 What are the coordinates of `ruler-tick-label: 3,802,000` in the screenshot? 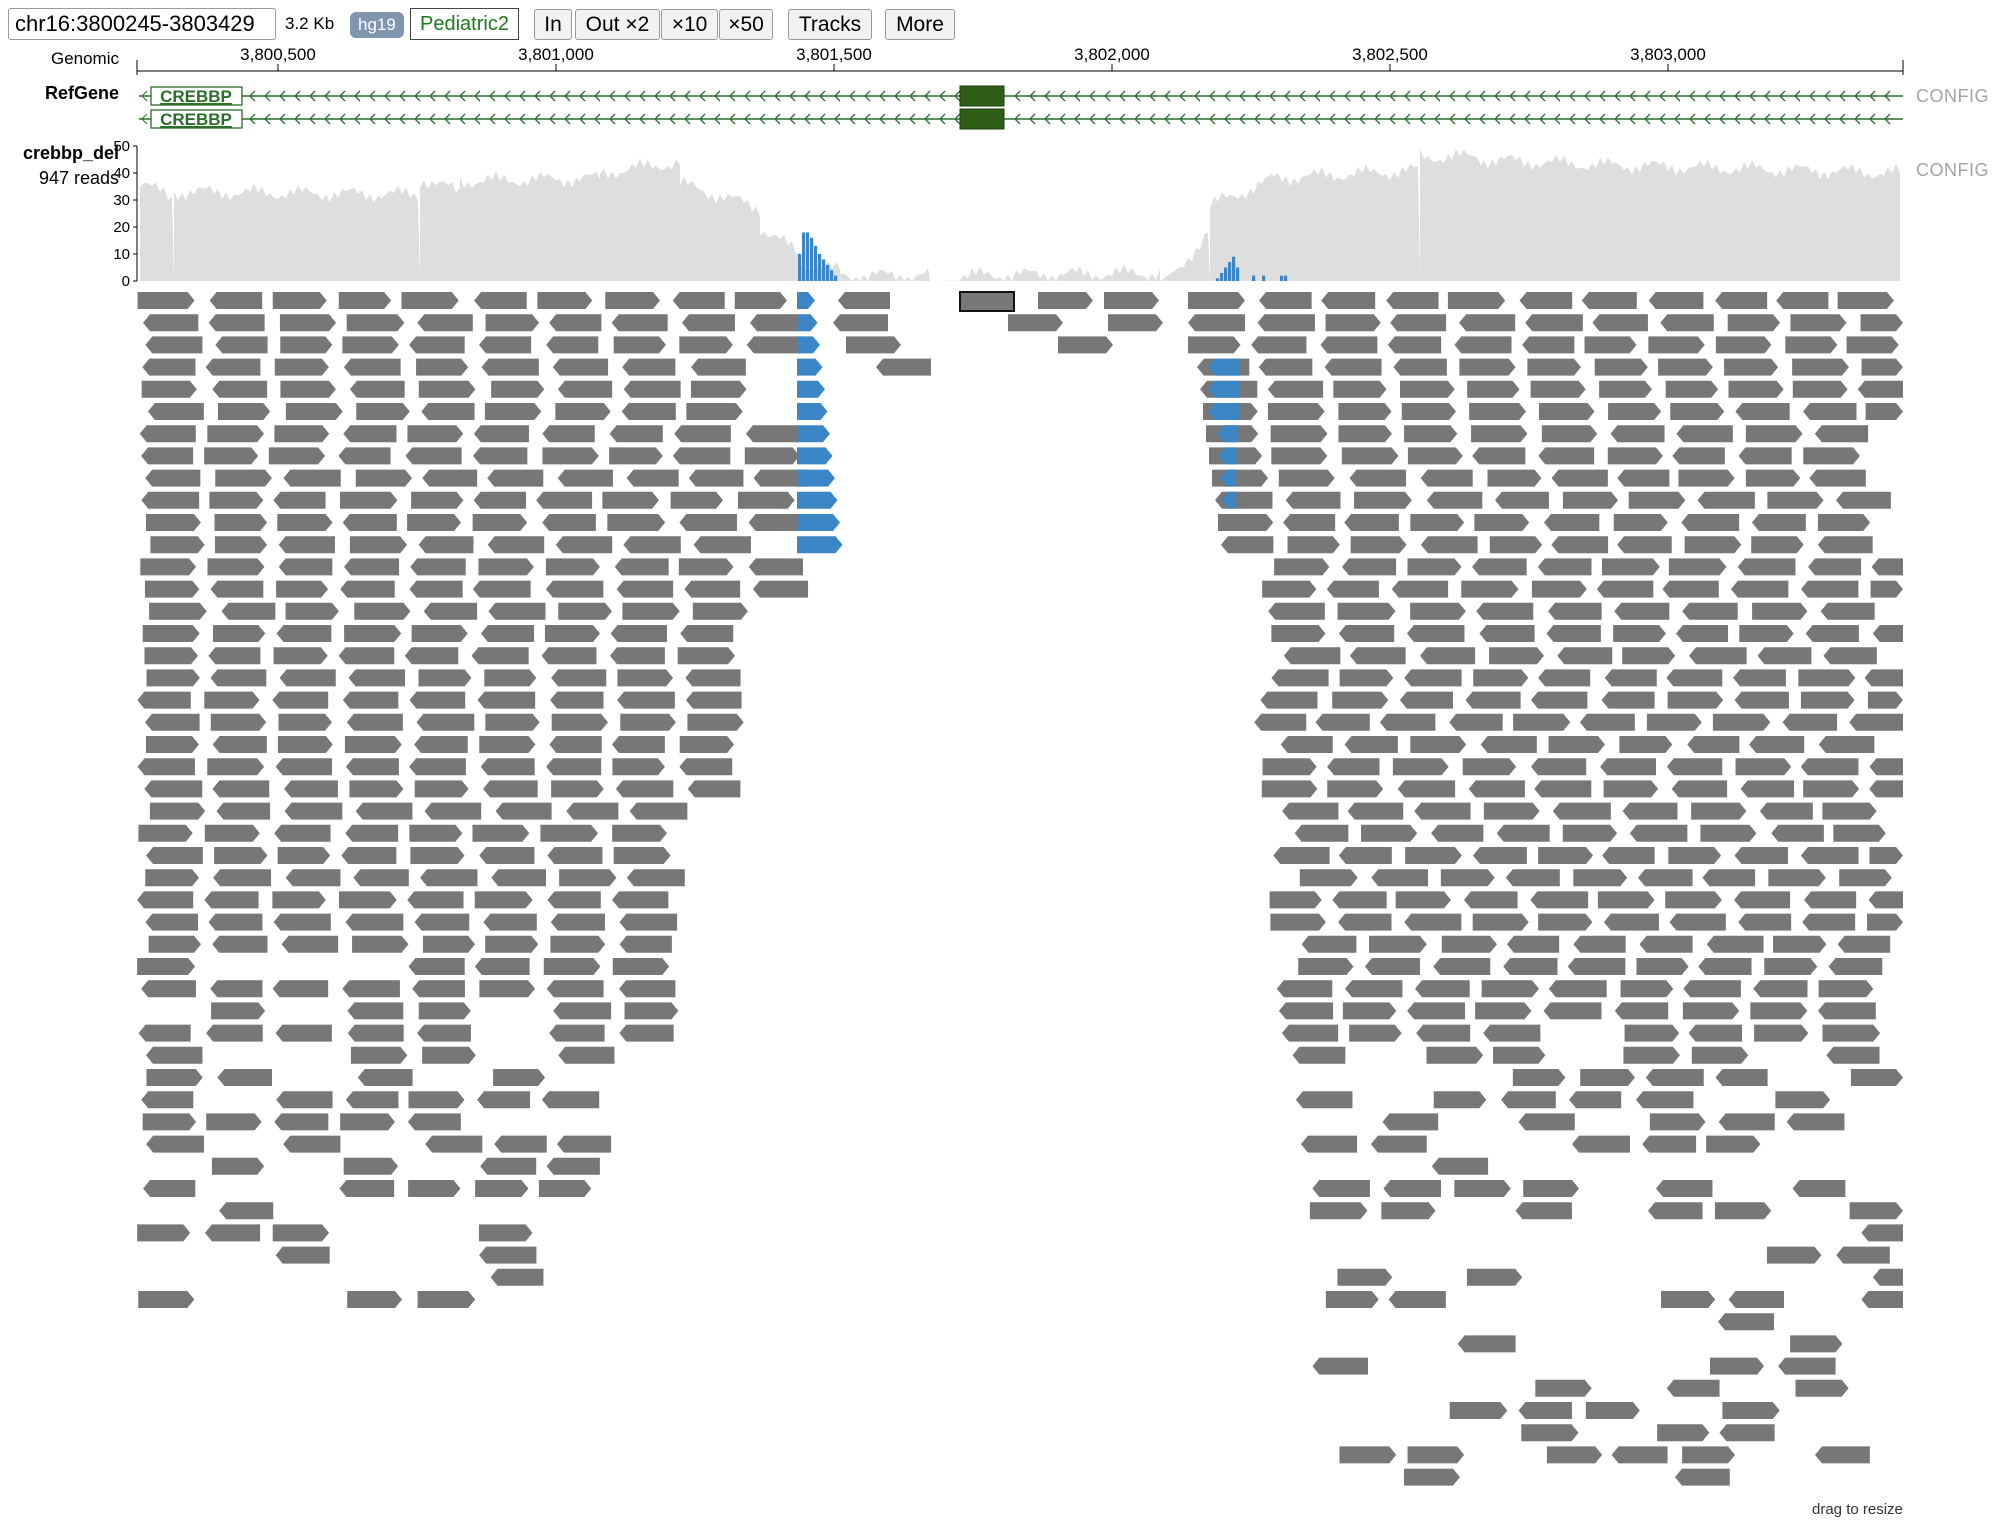 It's located at (1112, 54).